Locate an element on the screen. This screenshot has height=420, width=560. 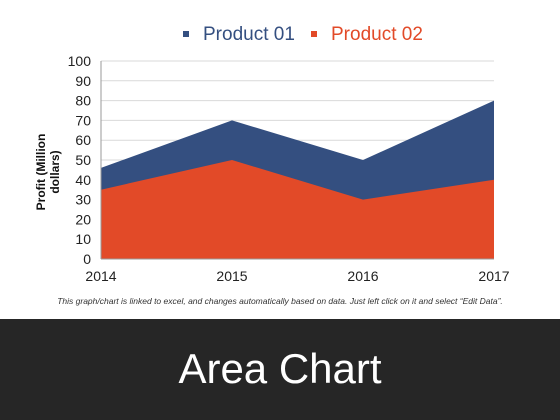
y-tick-label-90: 90 is located at coordinates (83, 81).